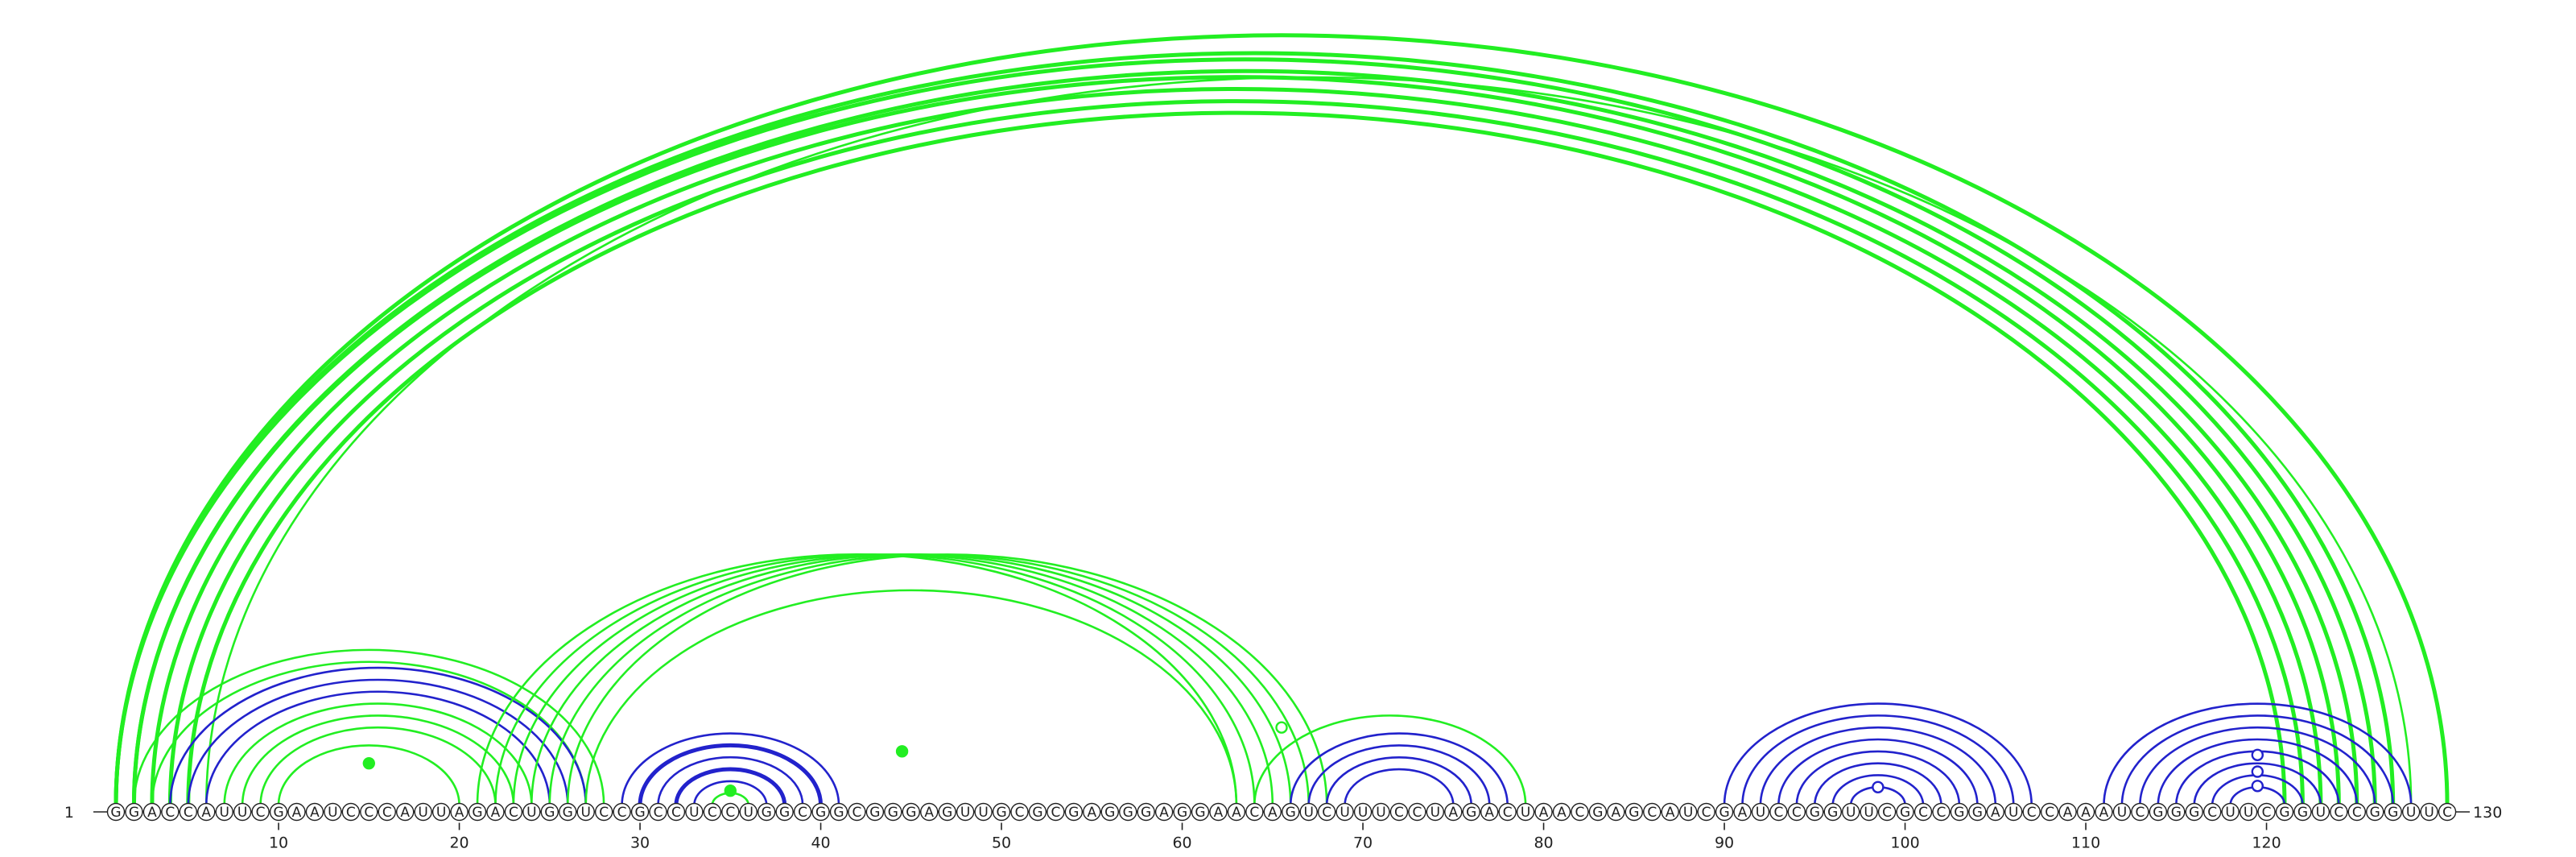 The width and height of the screenshot is (2576, 857). Describe the element at coordinates (640, 837) in the screenshot. I see `tick-30: 30` at that location.